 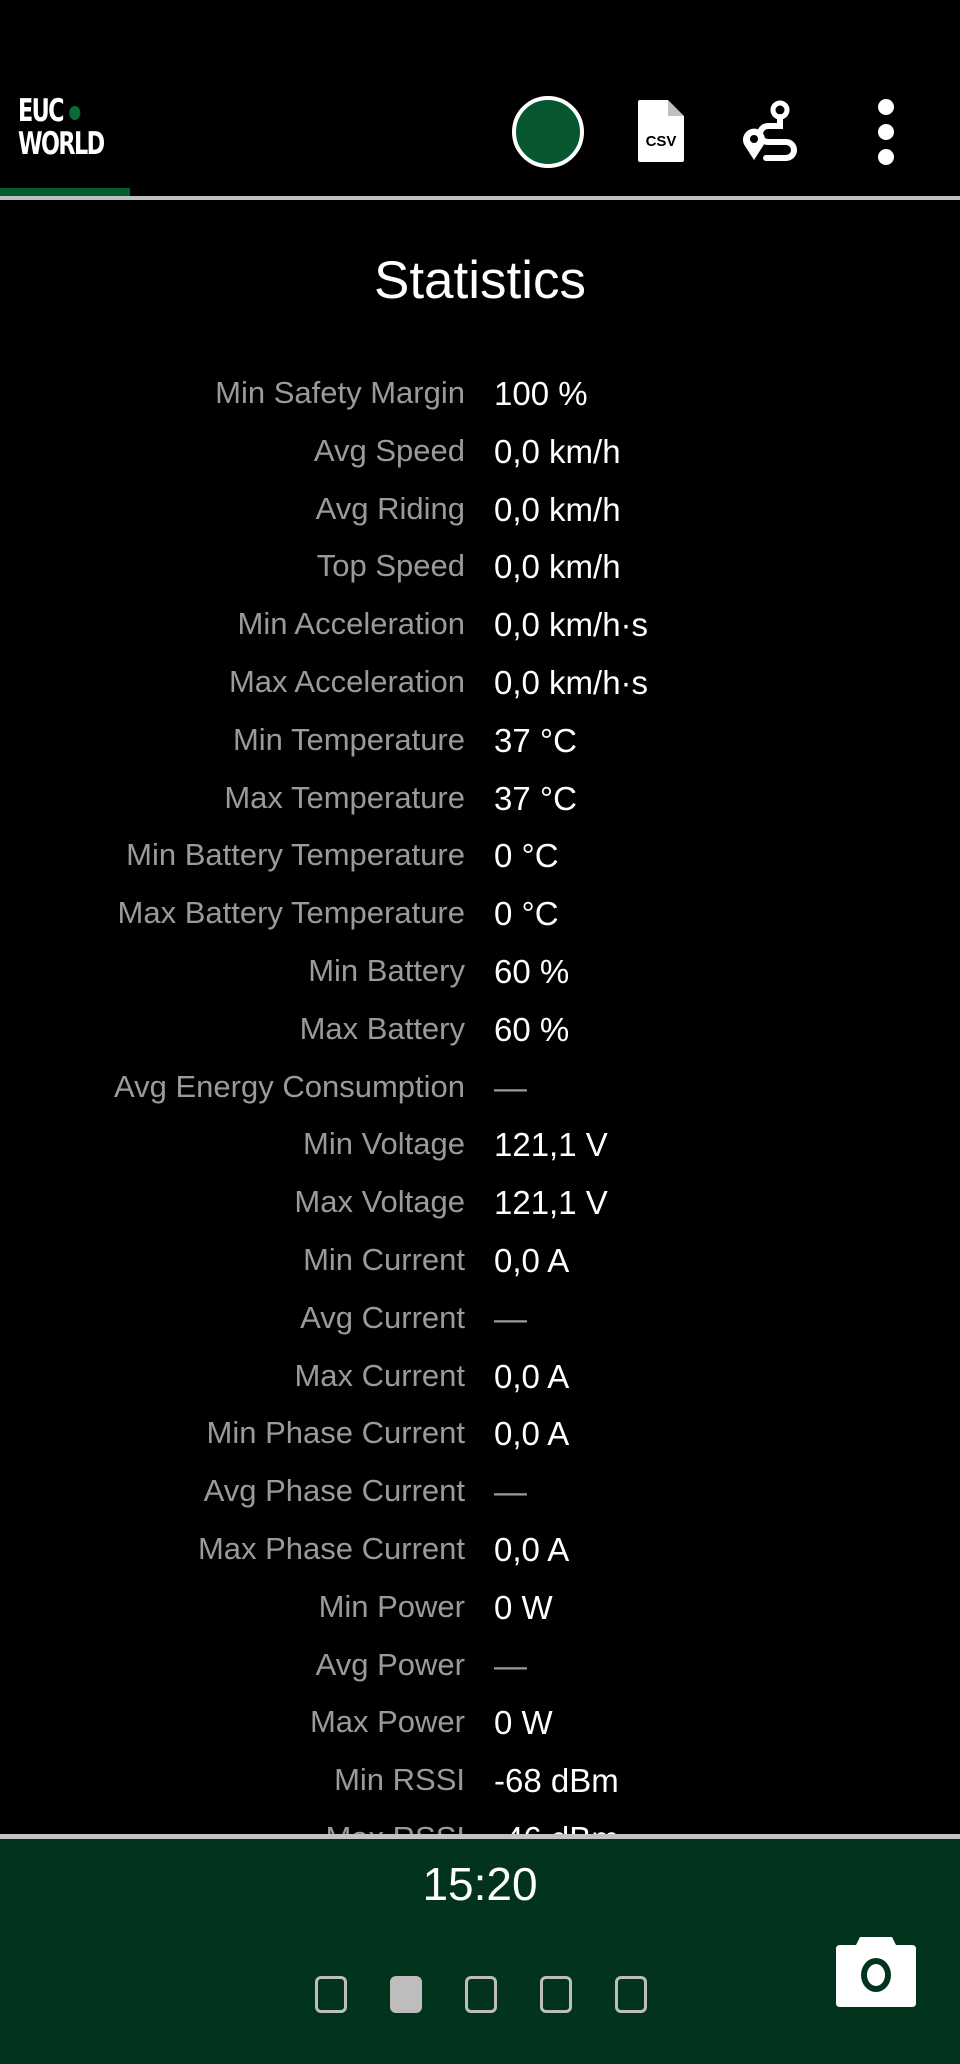 I want to click on stat-row: Top Speed 0,0 km/h, so click(x=480, y=569).